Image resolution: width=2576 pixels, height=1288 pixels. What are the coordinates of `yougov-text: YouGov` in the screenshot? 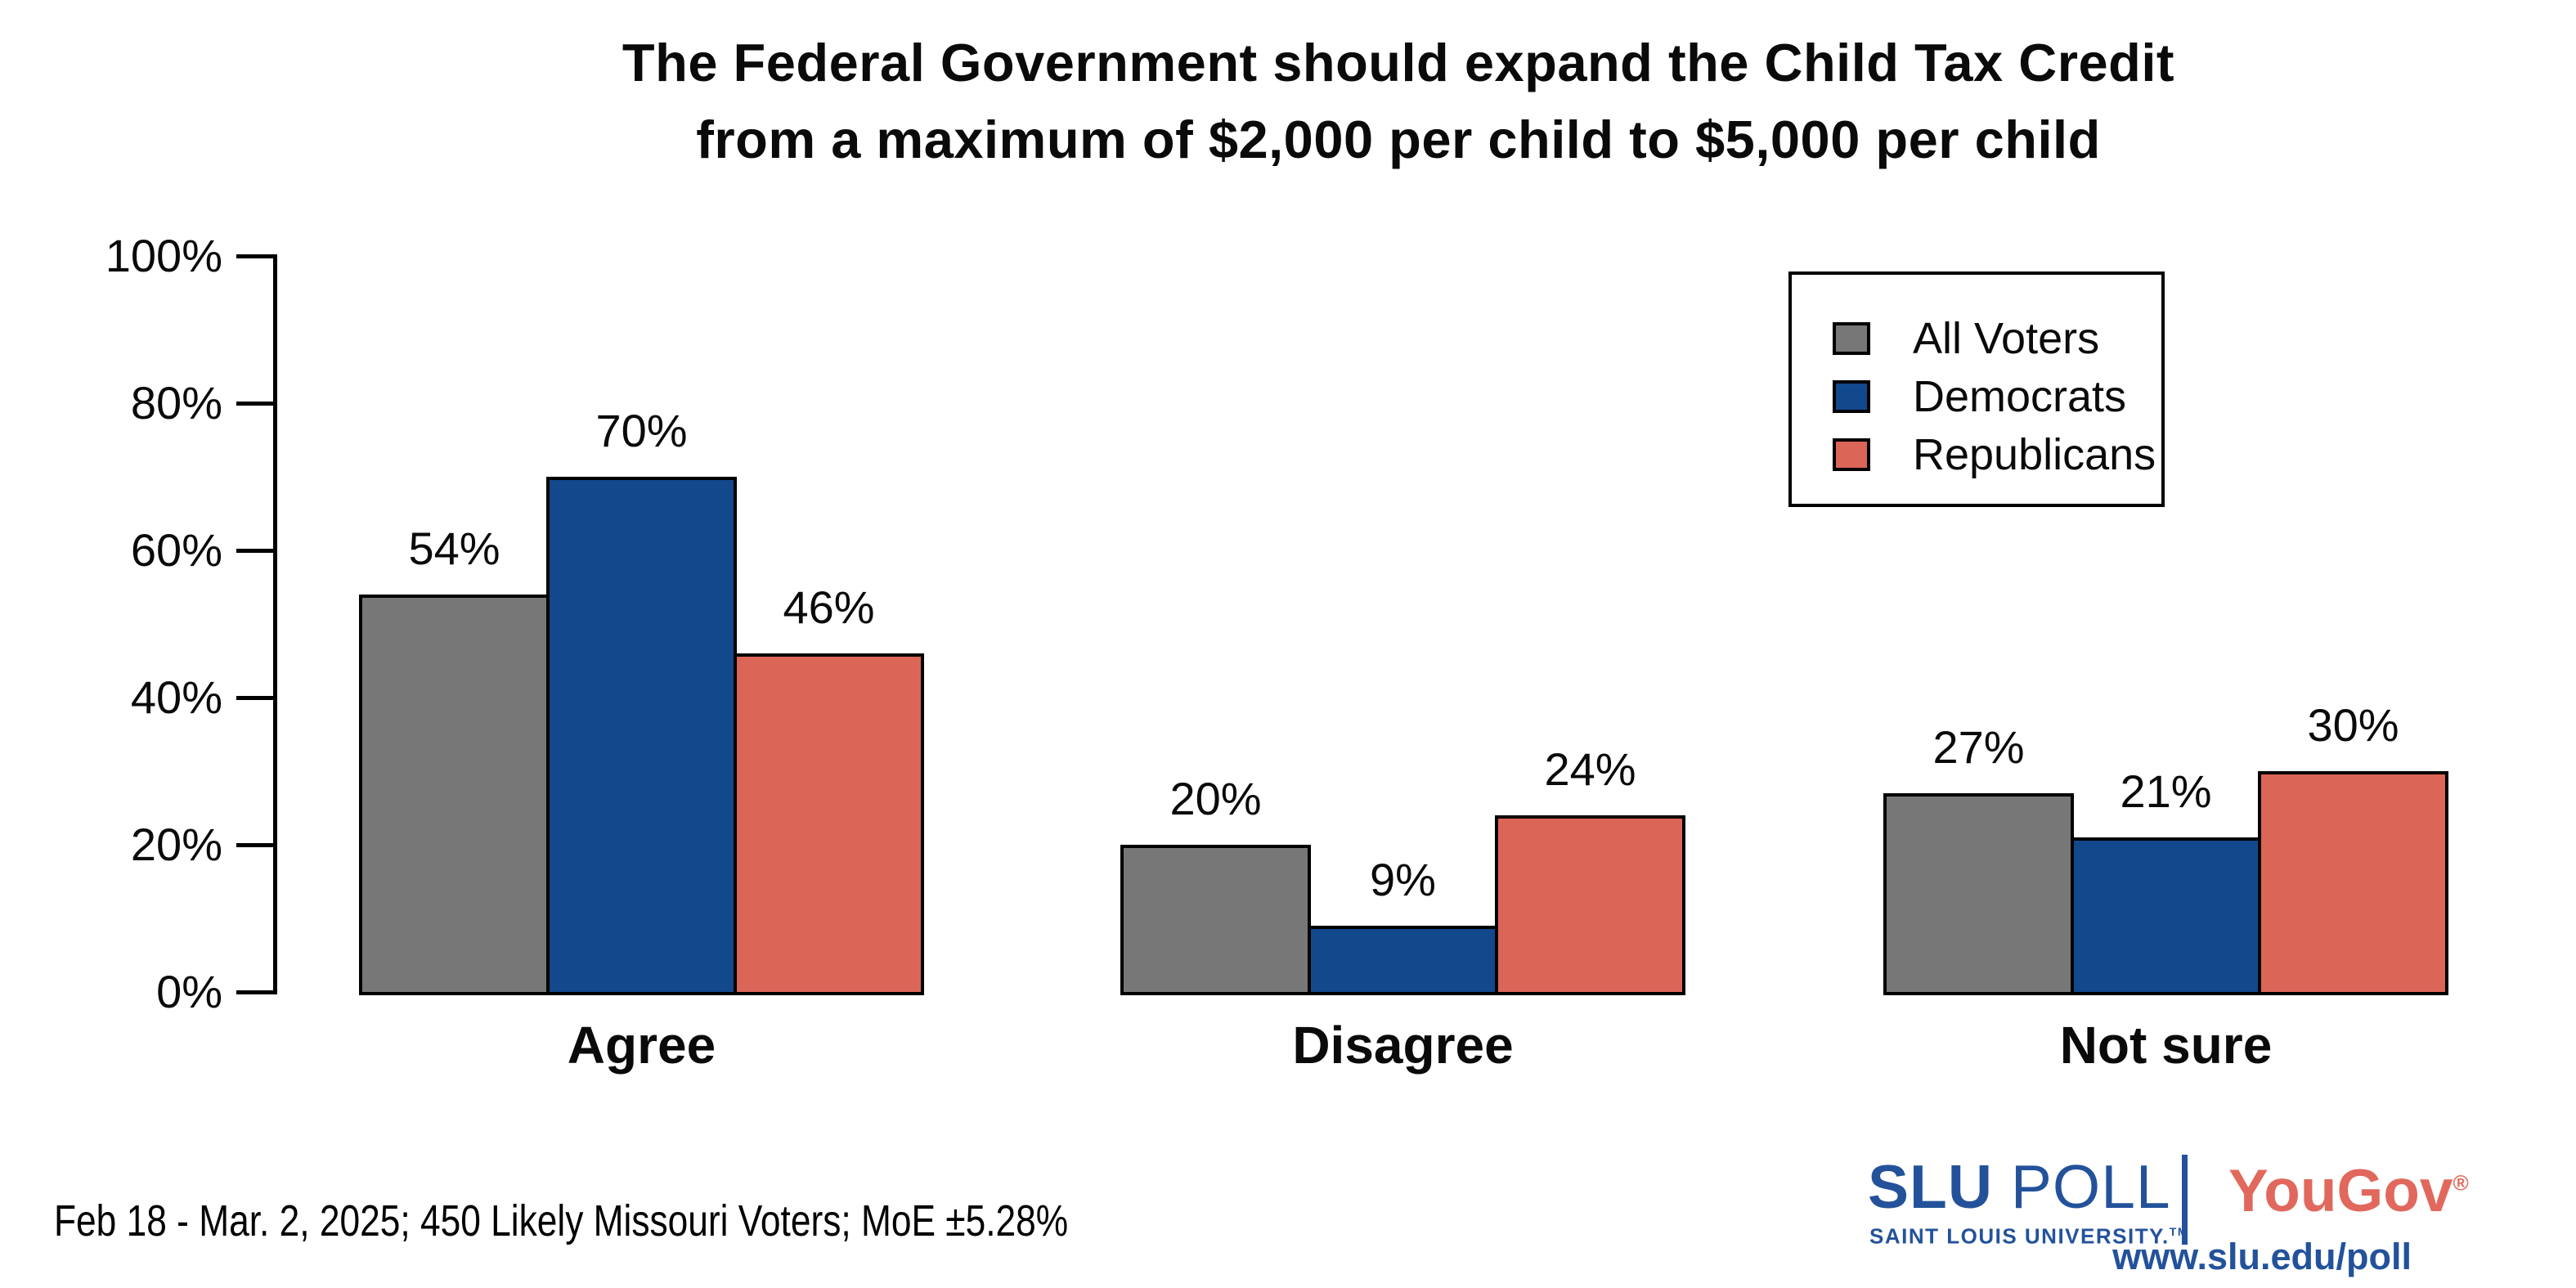 It's located at (2340, 1191).